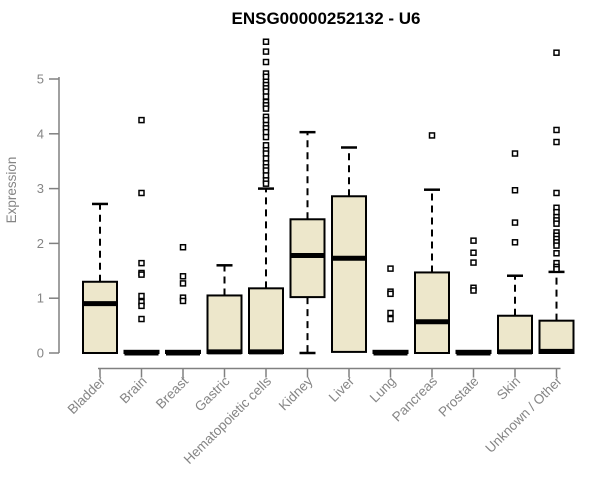 The height and width of the screenshot is (500, 600). I want to click on y-tick-label: 5, so click(40, 79).